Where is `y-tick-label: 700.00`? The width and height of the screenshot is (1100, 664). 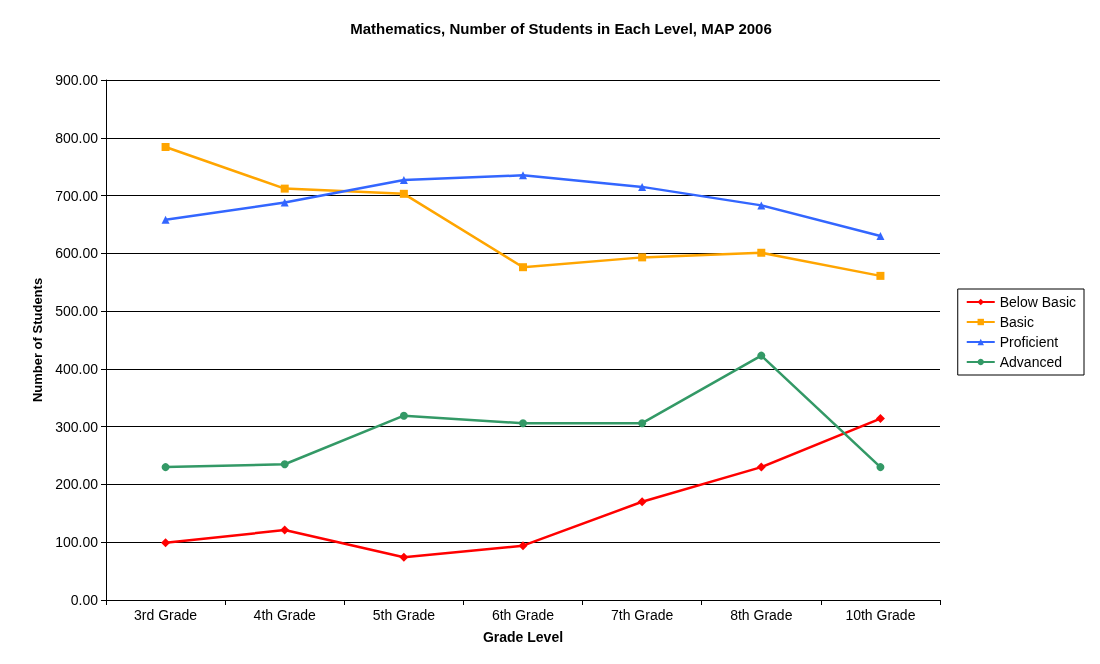 y-tick-label: 700.00 is located at coordinates (77, 195).